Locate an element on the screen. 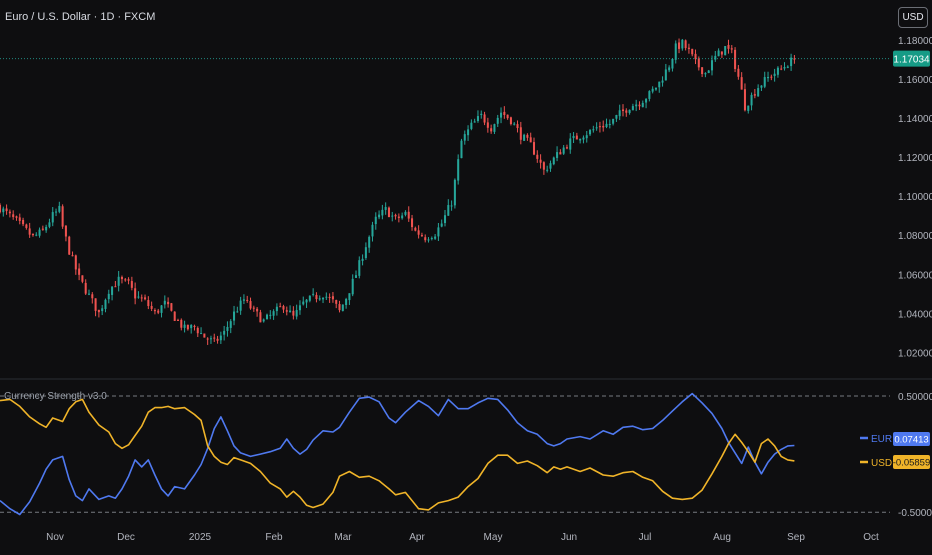 This screenshot has height=555, width=932. legend-label-usd: USD is located at coordinates (881, 463).